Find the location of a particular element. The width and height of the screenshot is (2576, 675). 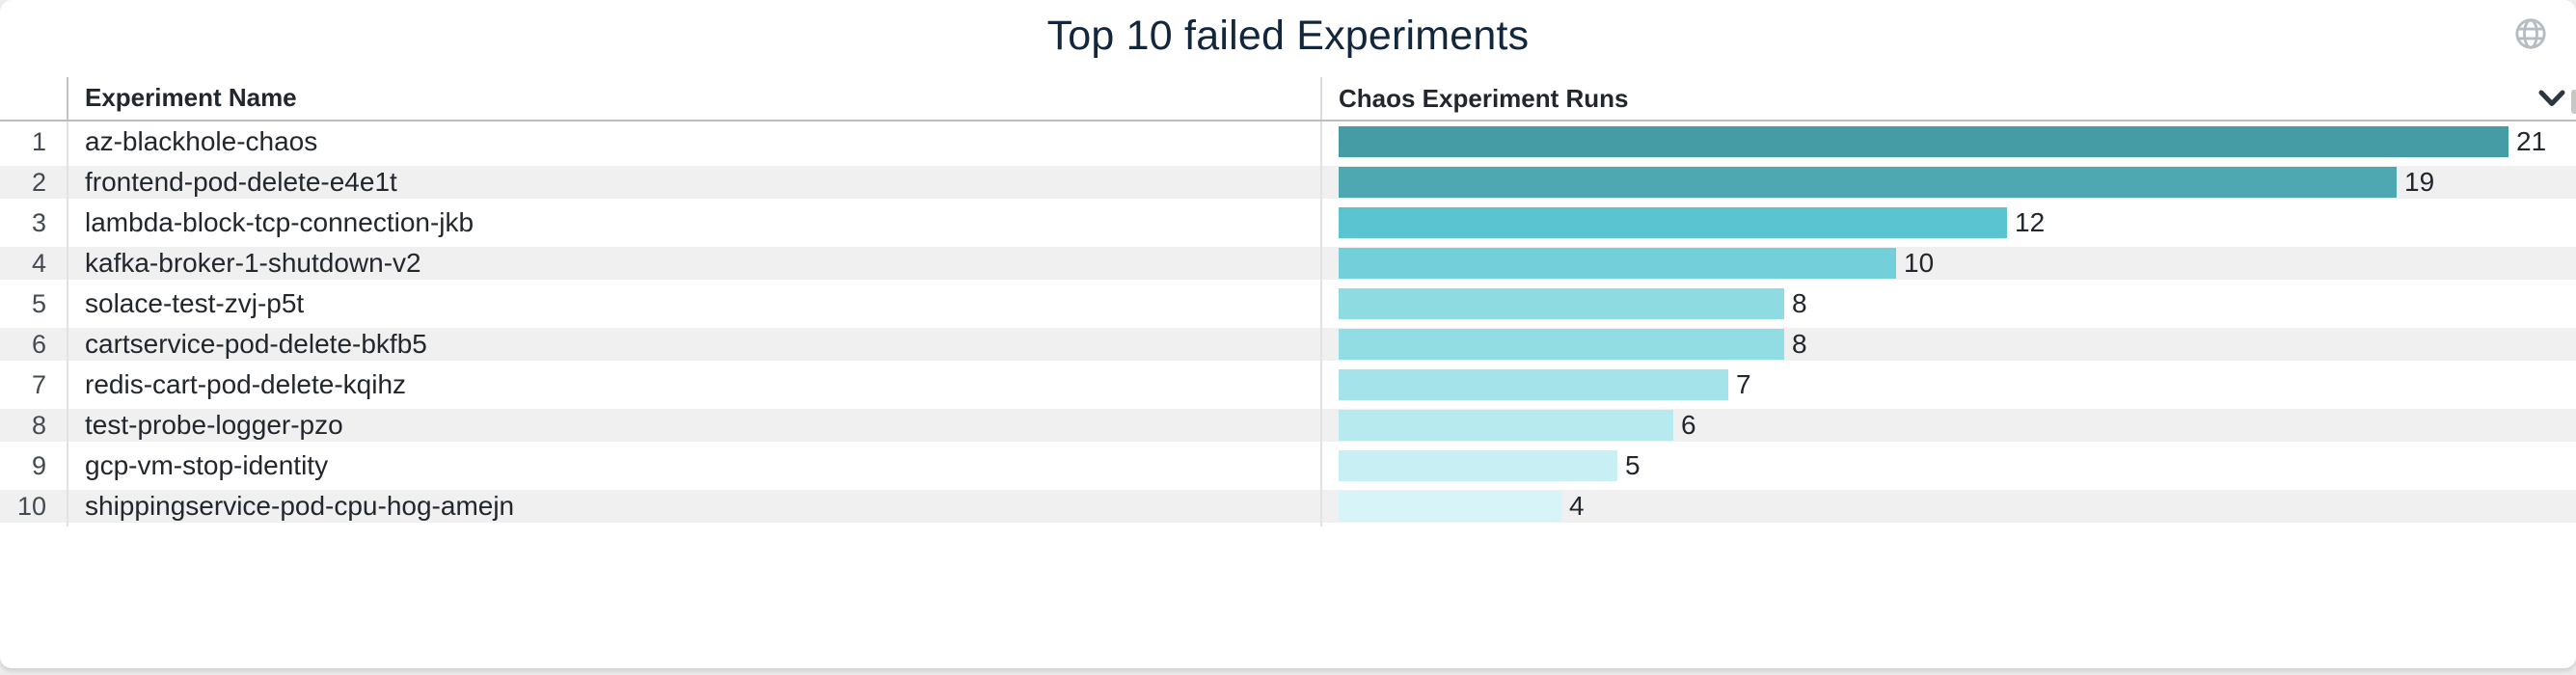

table-row: 1 az-blackhole-chaos 21 is located at coordinates (1288, 142).